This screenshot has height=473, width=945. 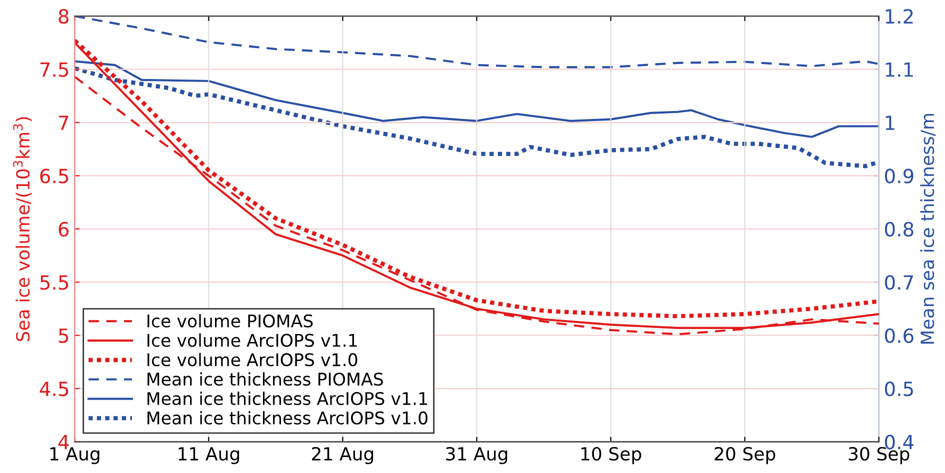 What do you see at coordinates (54, 176) in the screenshot?
I see `y-tick-label: 6.5` at bounding box center [54, 176].